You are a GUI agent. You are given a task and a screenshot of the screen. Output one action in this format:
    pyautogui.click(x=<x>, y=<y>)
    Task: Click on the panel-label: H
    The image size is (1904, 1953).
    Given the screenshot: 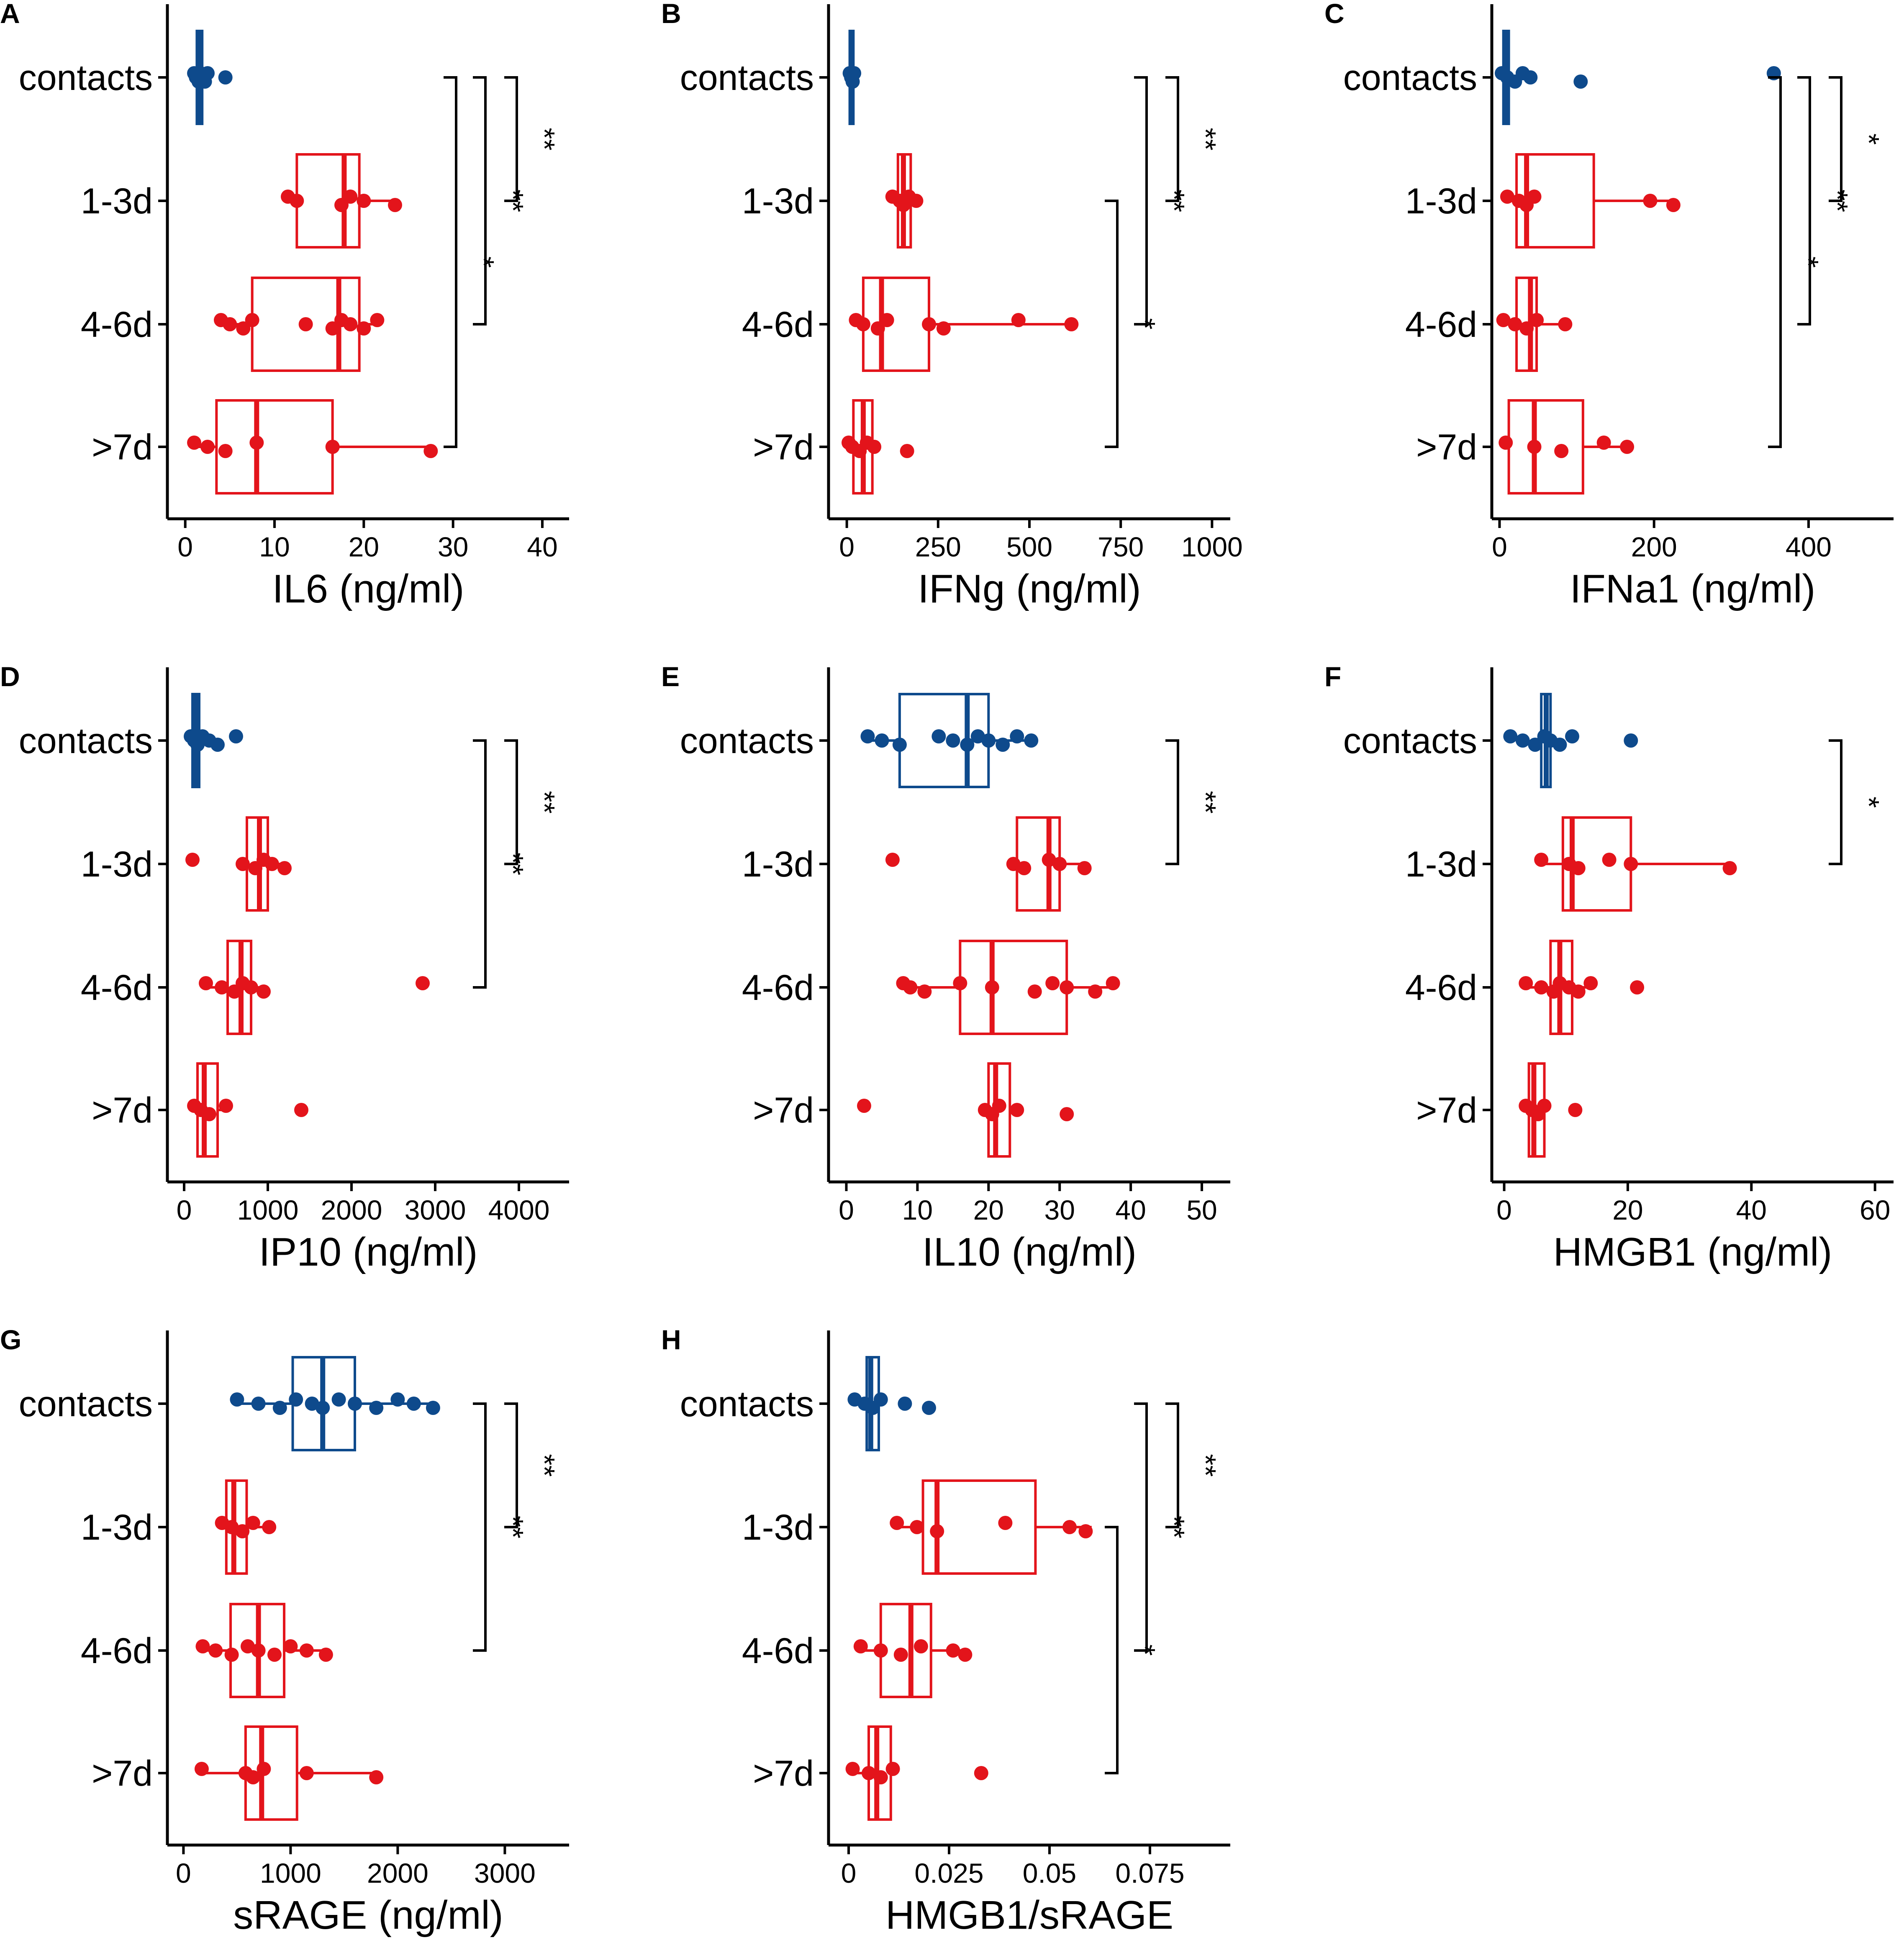 What is the action you would take?
    pyautogui.click(x=671, y=1339)
    